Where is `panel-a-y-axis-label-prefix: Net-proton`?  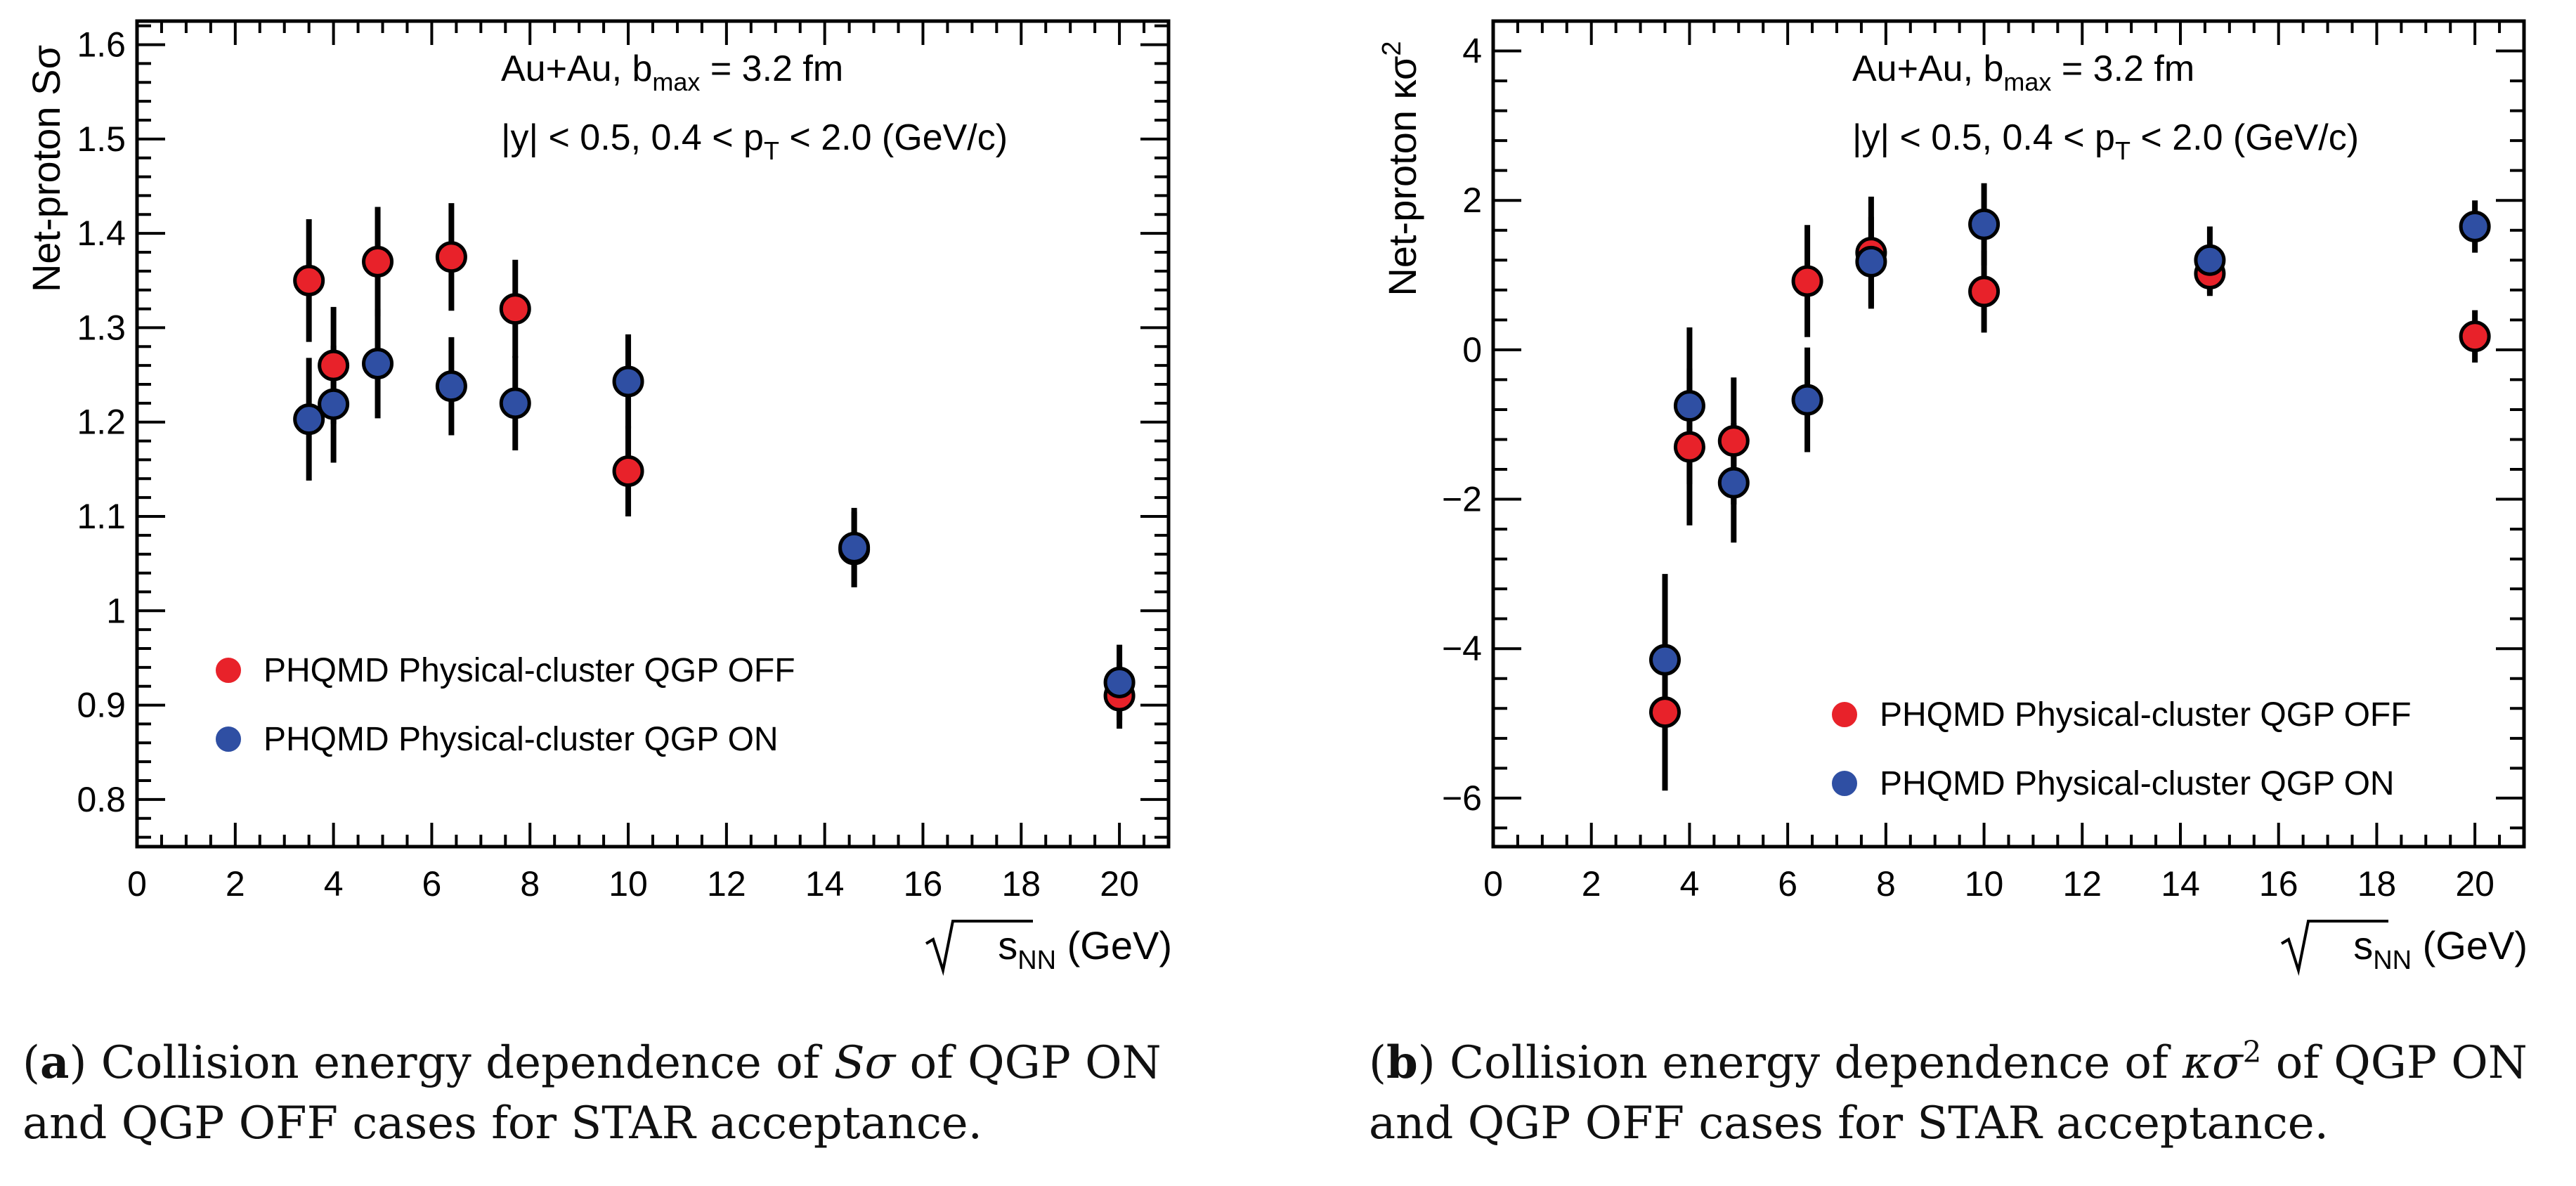
panel-a-y-axis-label-prefix: Net-proton is located at coordinates (46, 194).